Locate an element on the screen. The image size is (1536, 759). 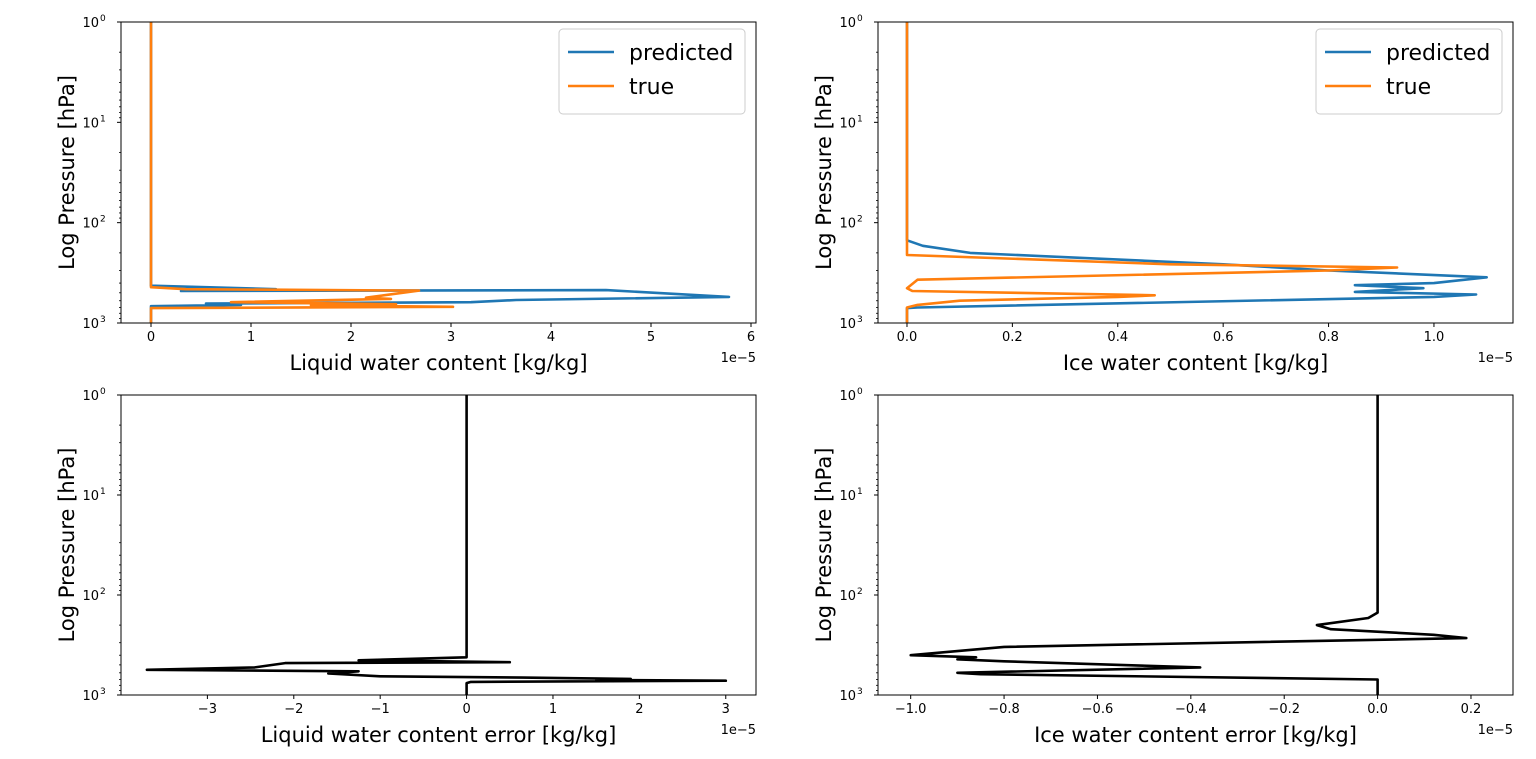
x-axis-label: Ice water content error [kg/kg] is located at coordinates (1195, 735).